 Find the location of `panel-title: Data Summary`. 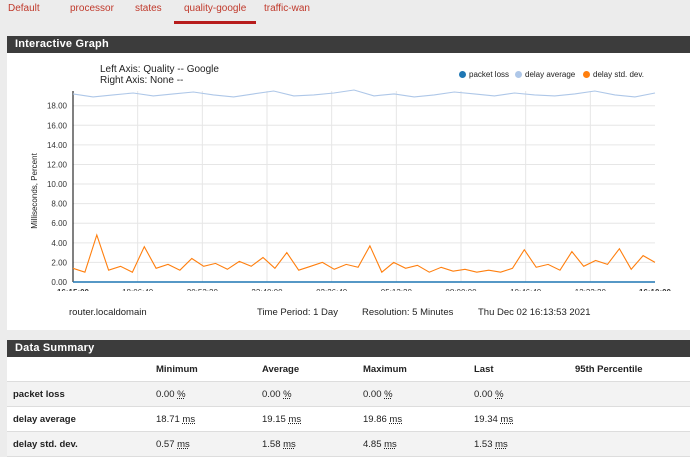

panel-title: Data Summary is located at coordinates (348, 348).